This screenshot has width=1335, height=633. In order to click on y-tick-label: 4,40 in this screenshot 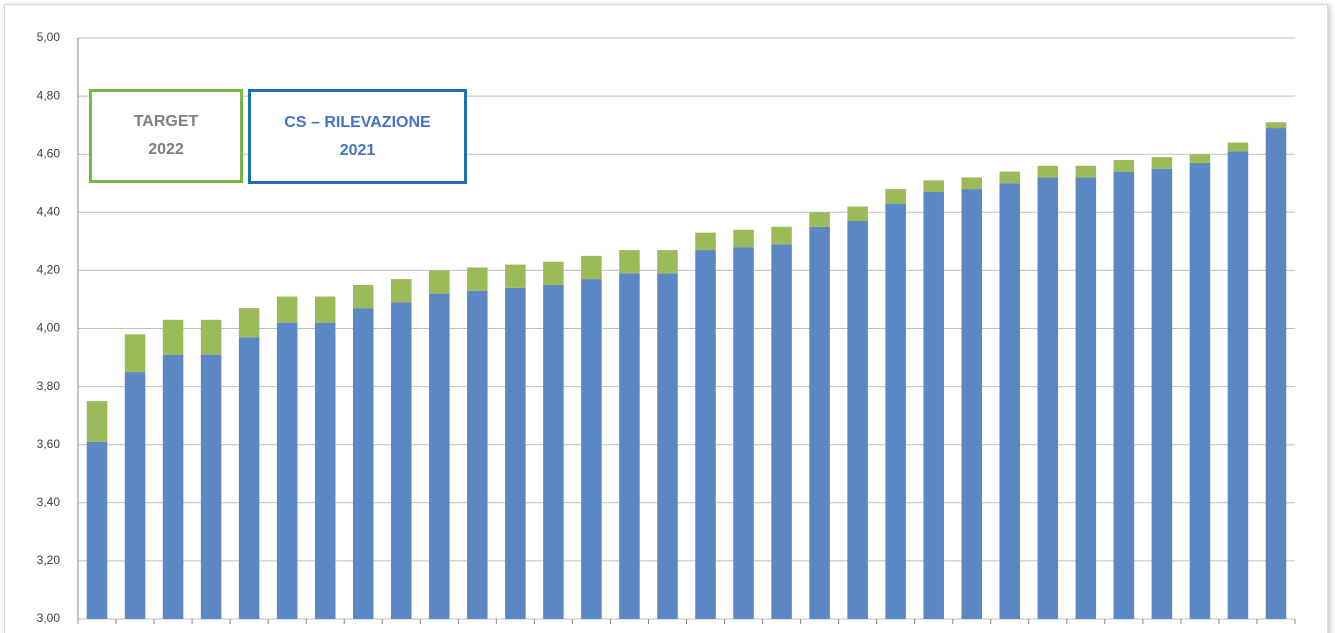, I will do `click(49, 211)`.